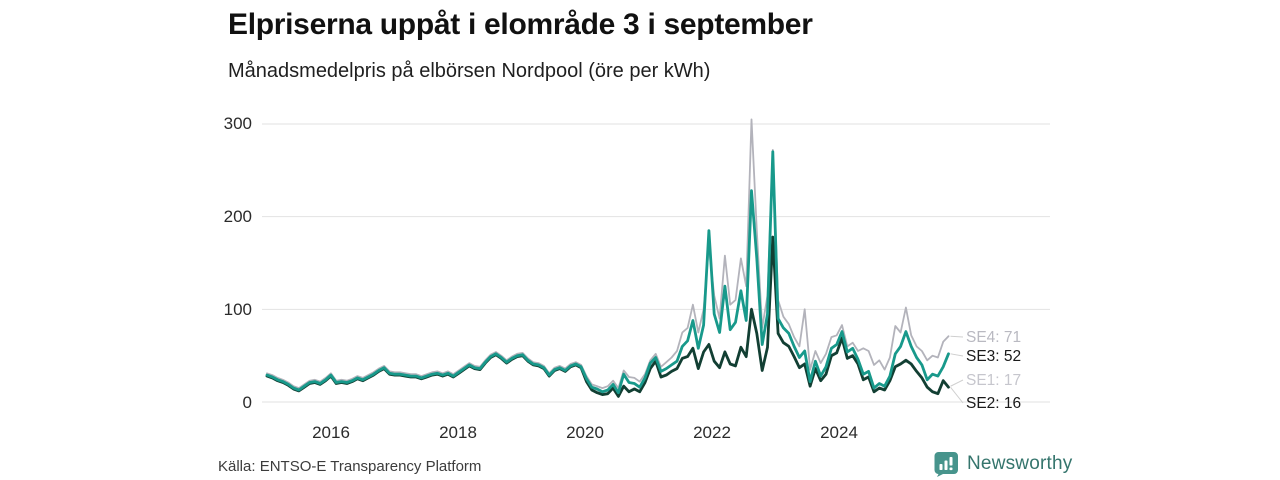  Describe the element at coordinates (957, 355) in the screenshot. I see `leader-line-se3` at that location.